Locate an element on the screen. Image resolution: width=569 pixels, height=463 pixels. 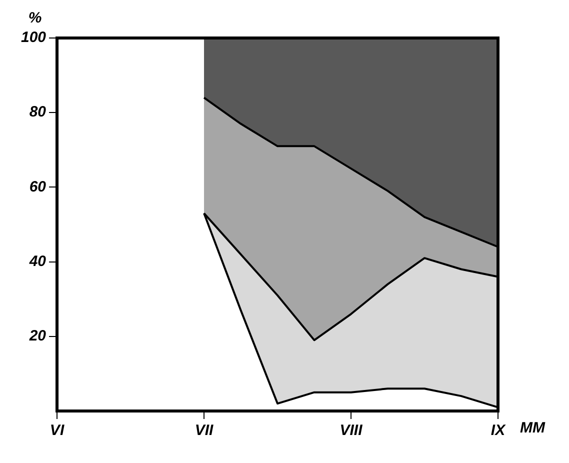
x-tick-label: VI is located at coordinates (57, 431).